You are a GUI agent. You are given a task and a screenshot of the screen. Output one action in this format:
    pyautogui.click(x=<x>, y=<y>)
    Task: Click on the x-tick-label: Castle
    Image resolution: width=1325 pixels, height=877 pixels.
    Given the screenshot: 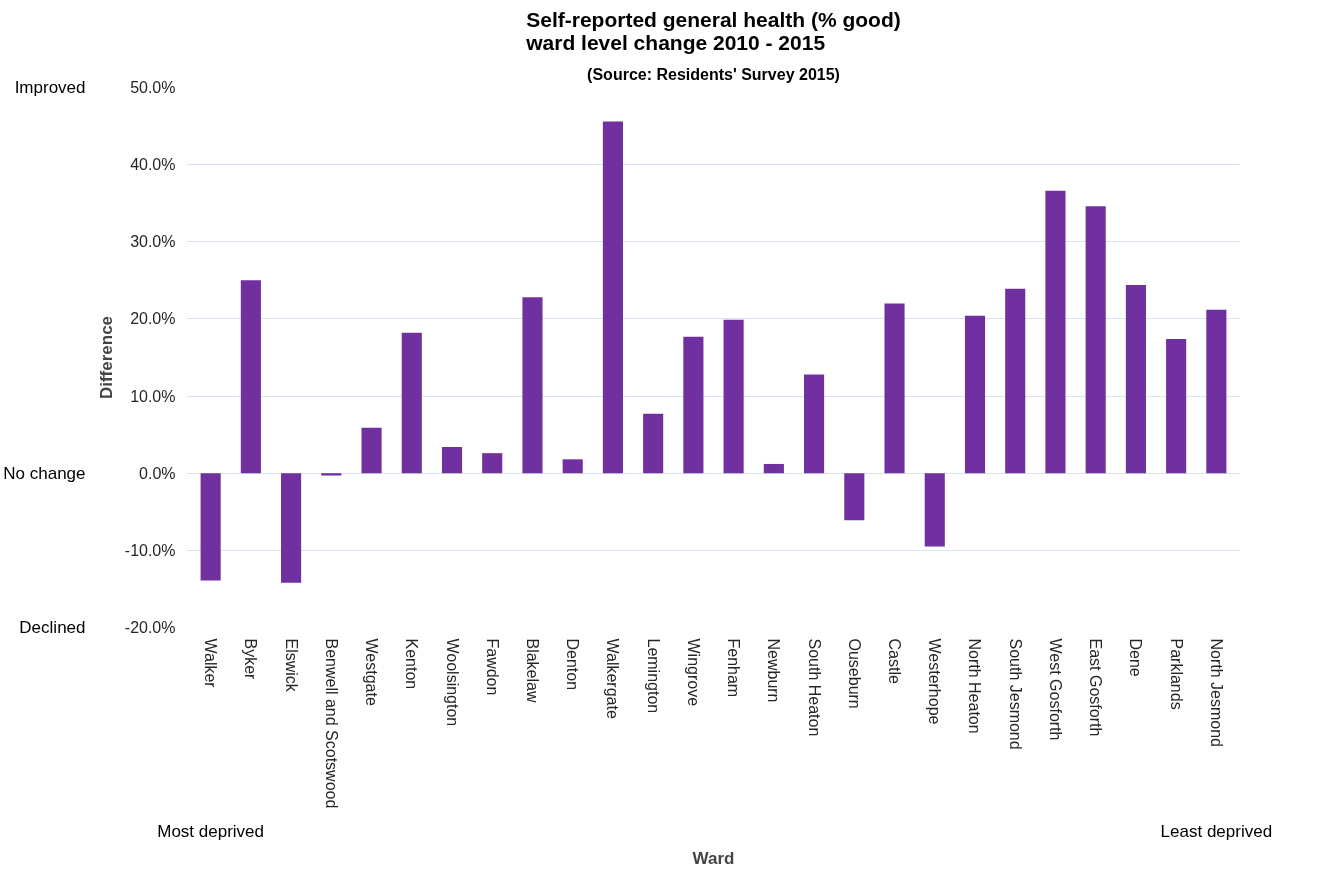 What is the action you would take?
    pyautogui.click(x=895, y=661)
    